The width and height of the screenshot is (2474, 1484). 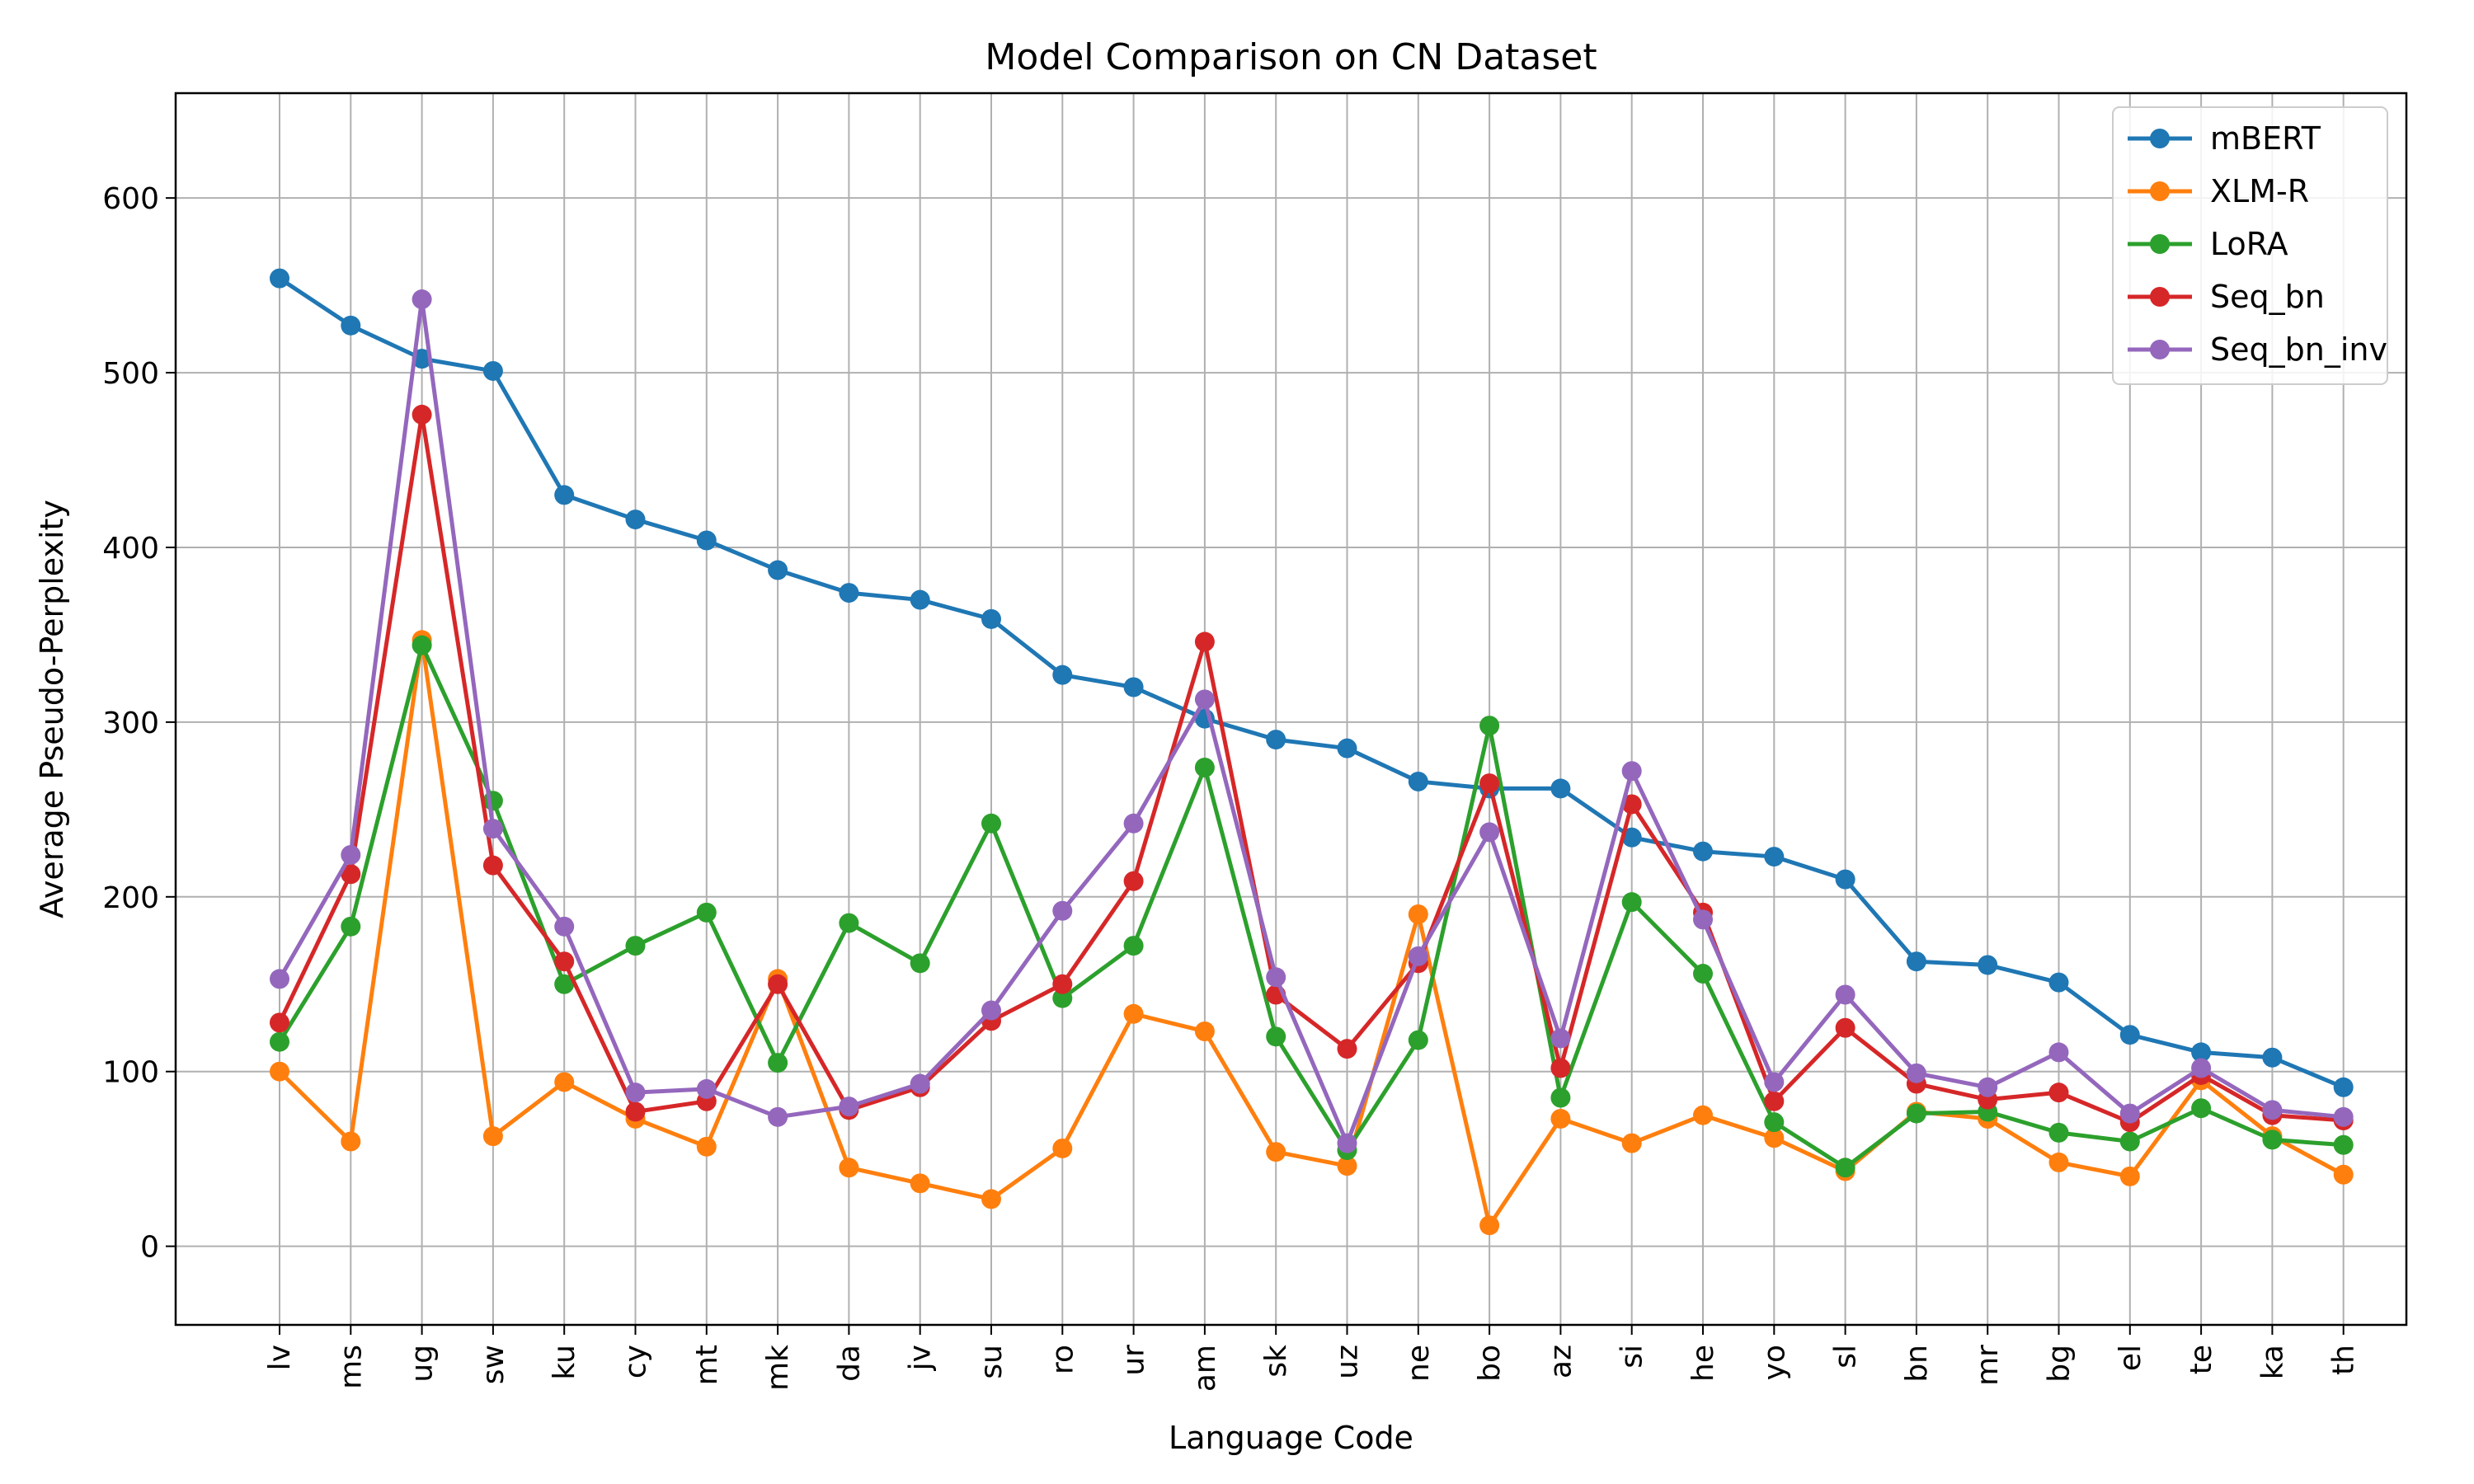 What do you see at coordinates (2060, 1364) in the screenshot?
I see `x-tick-label: bg` at bounding box center [2060, 1364].